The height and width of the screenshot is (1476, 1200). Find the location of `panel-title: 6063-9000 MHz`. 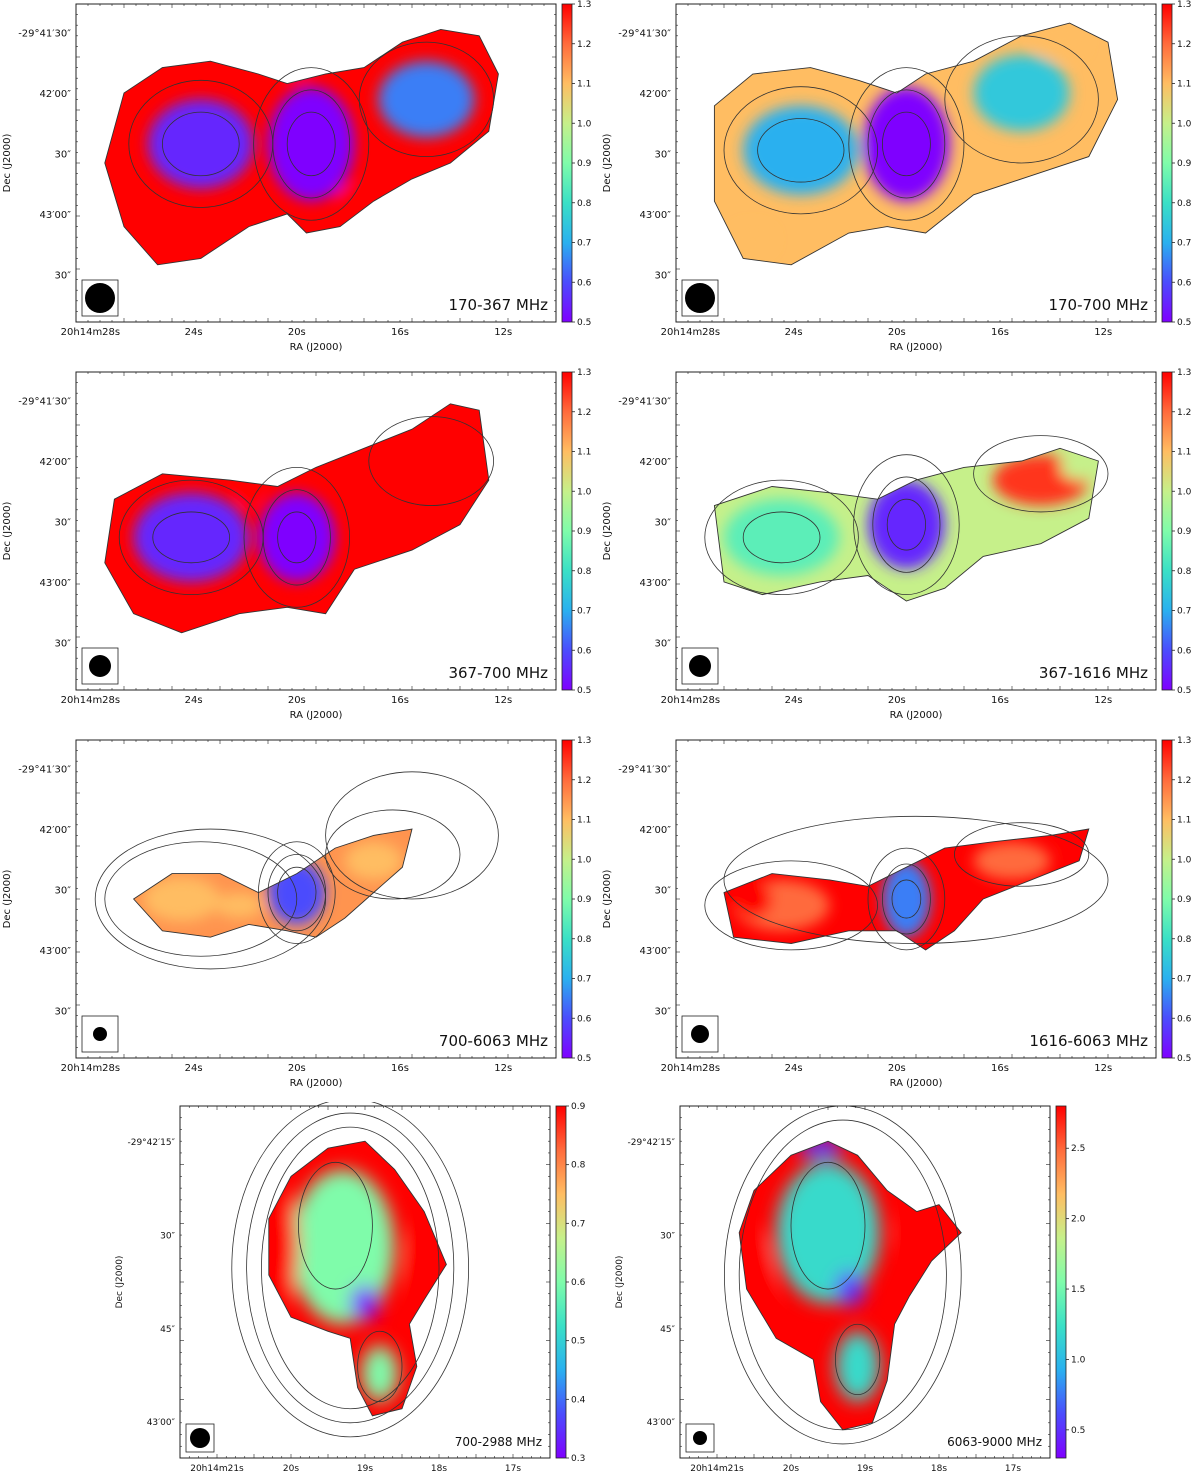

panel-title: 6063-9000 MHz is located at coordinates (994, 1442).